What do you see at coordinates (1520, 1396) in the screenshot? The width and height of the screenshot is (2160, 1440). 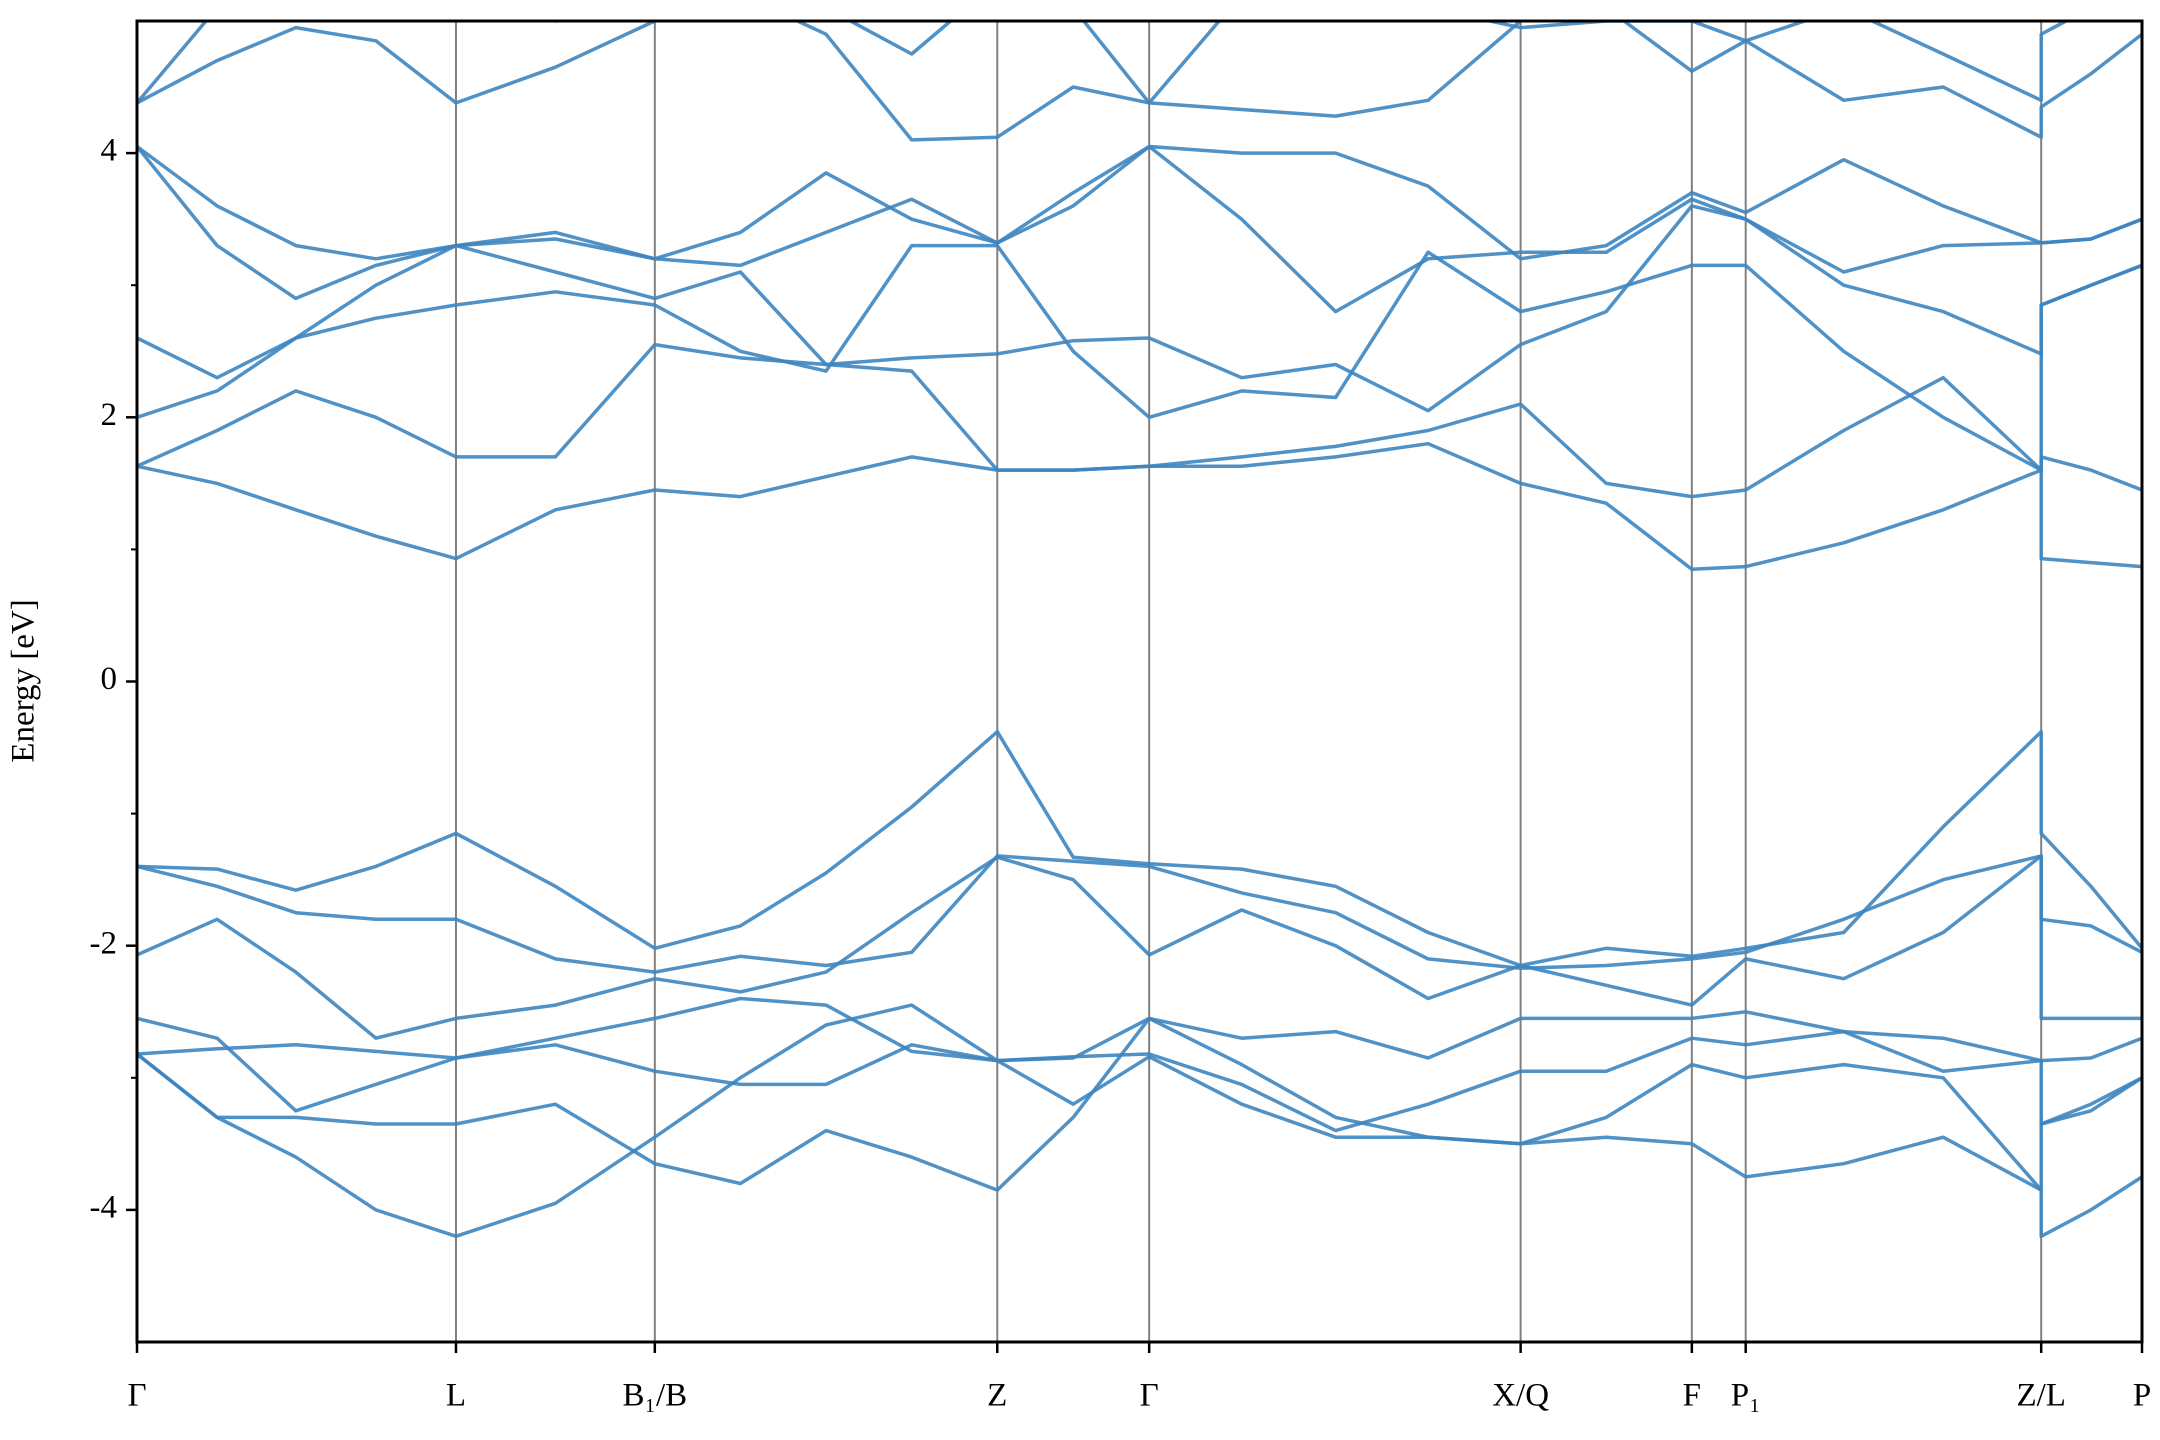 I see `x-tick-label: X/Q` at bounding box center [1520, 1396].